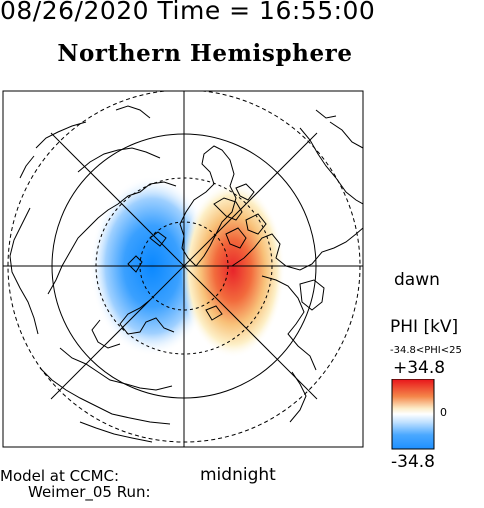 The image size is (484, 508). What do you see at coordinates (233, 270) in the screenshot?
I see `positive-potential-cell` at bounding box center [233, 270].